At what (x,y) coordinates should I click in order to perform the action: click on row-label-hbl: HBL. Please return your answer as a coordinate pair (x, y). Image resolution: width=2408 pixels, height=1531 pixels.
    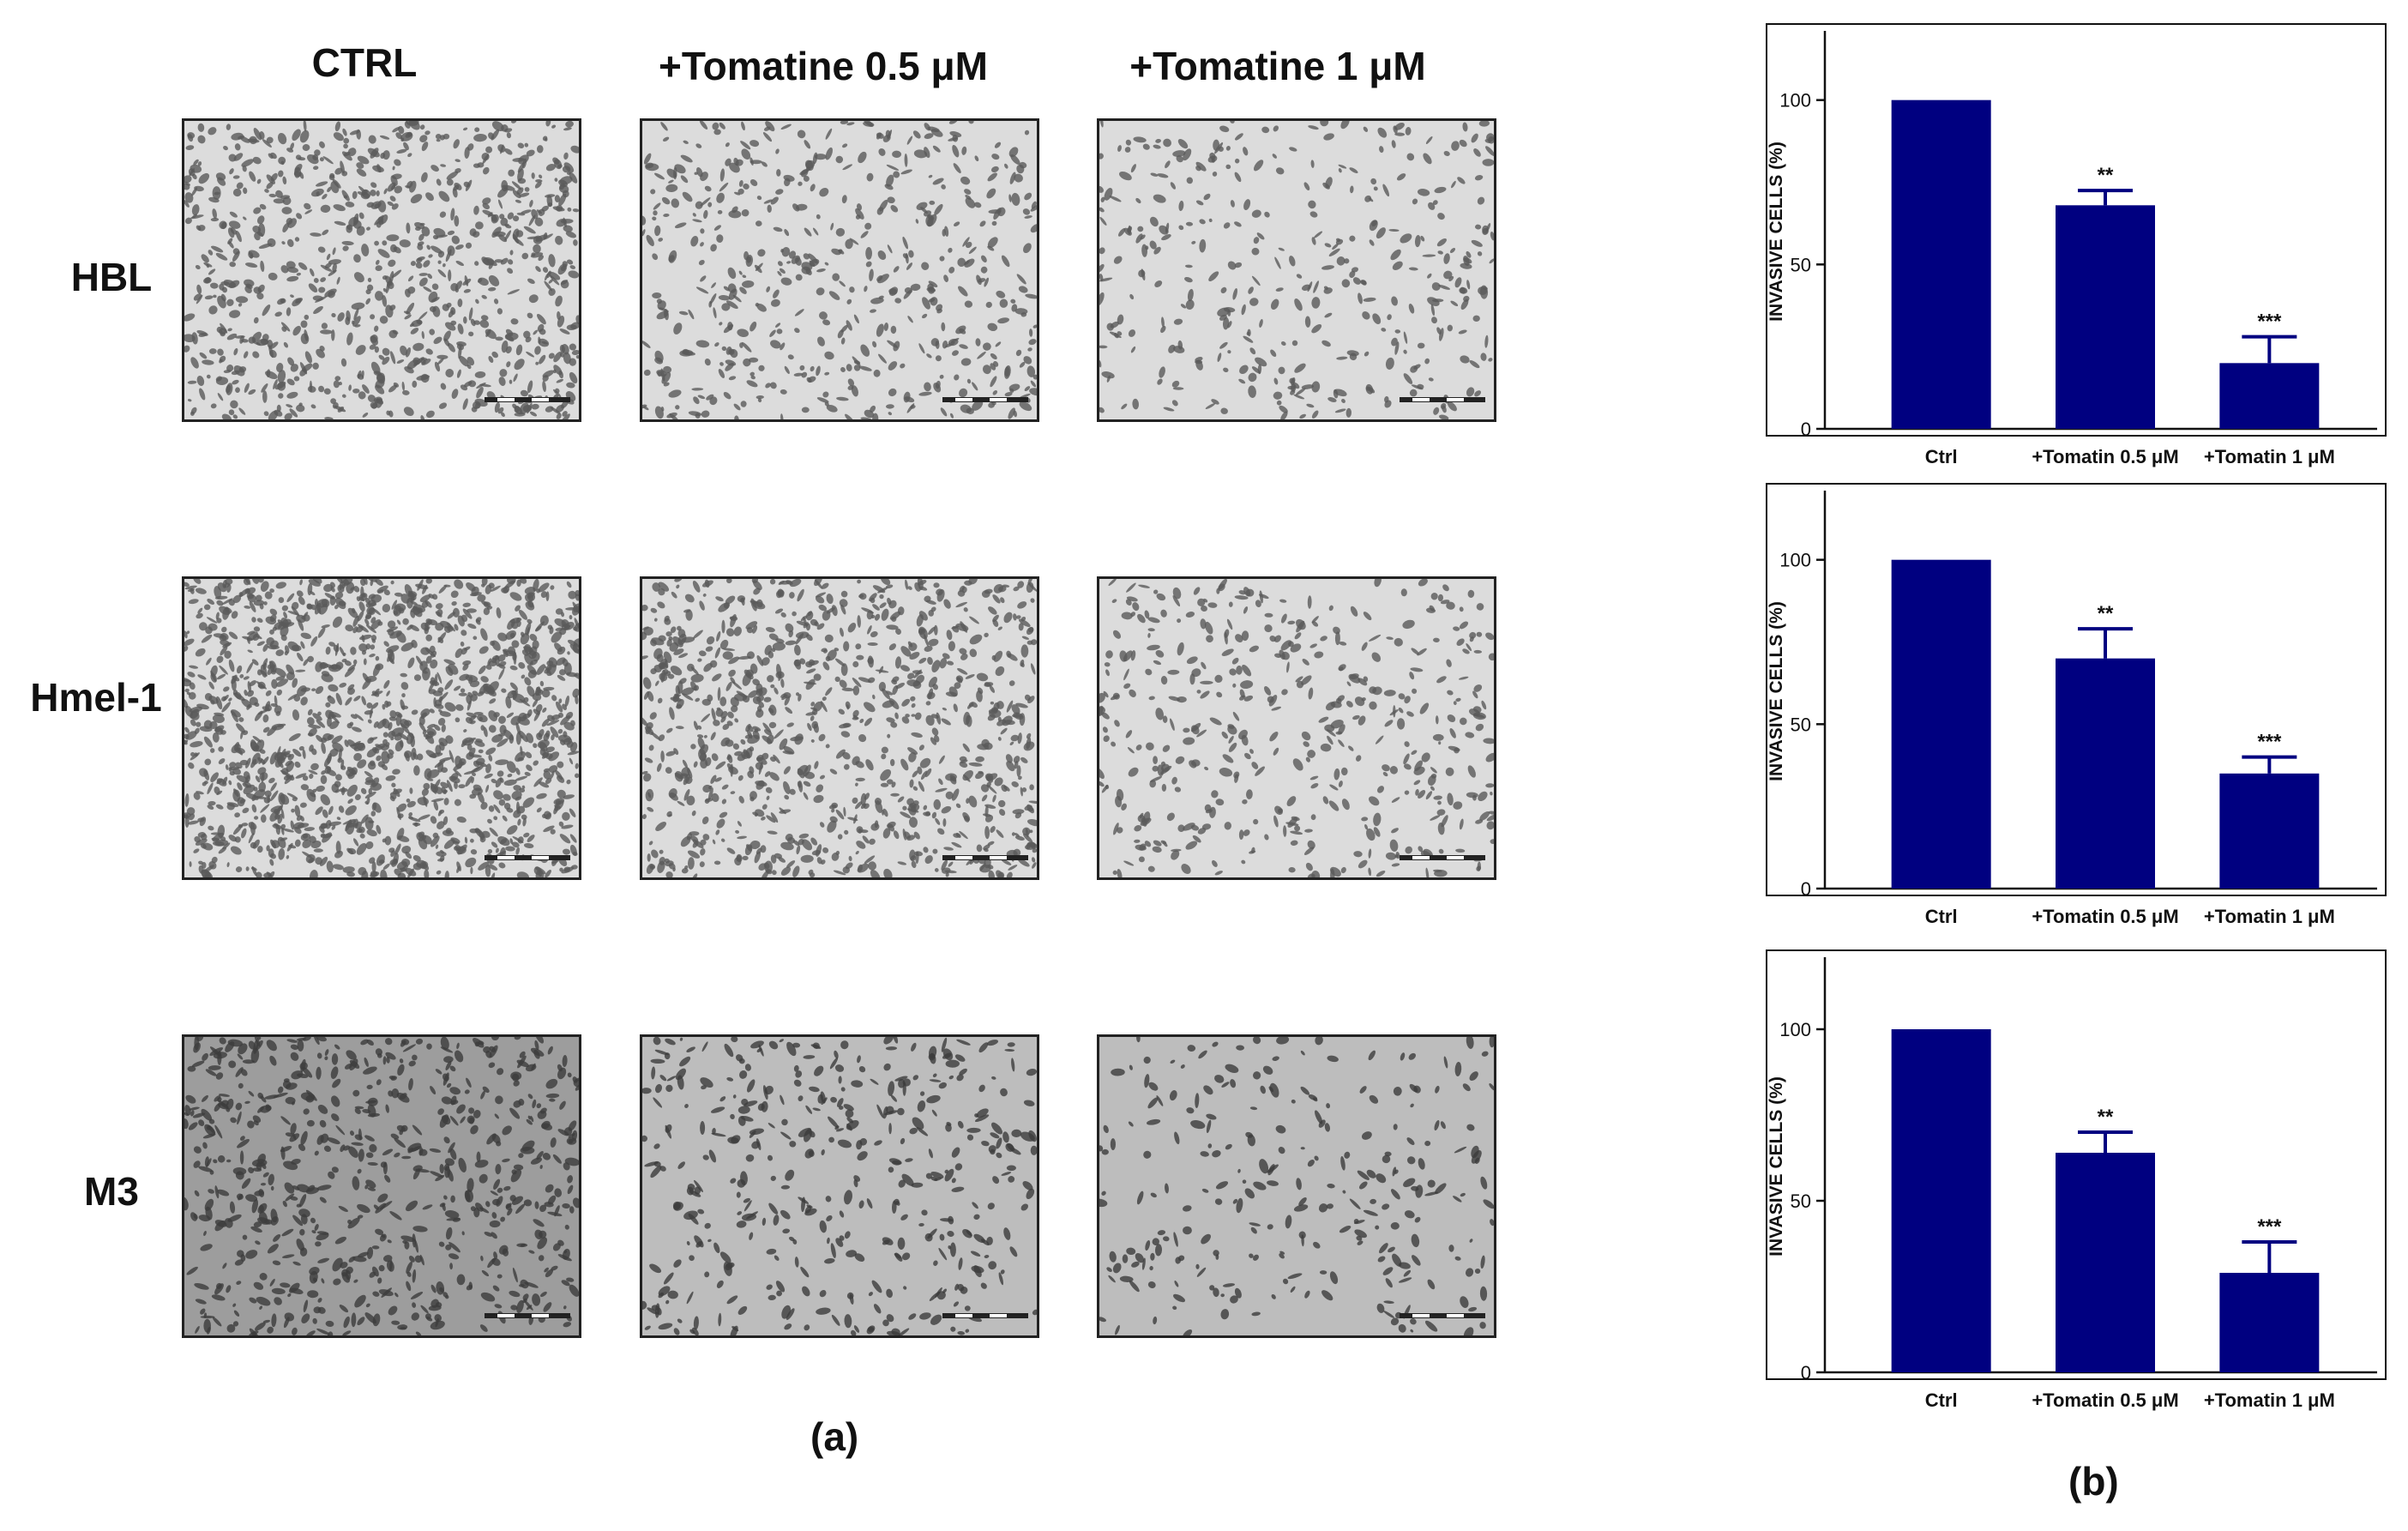
    Looking at the image, I should click on (111, 277).